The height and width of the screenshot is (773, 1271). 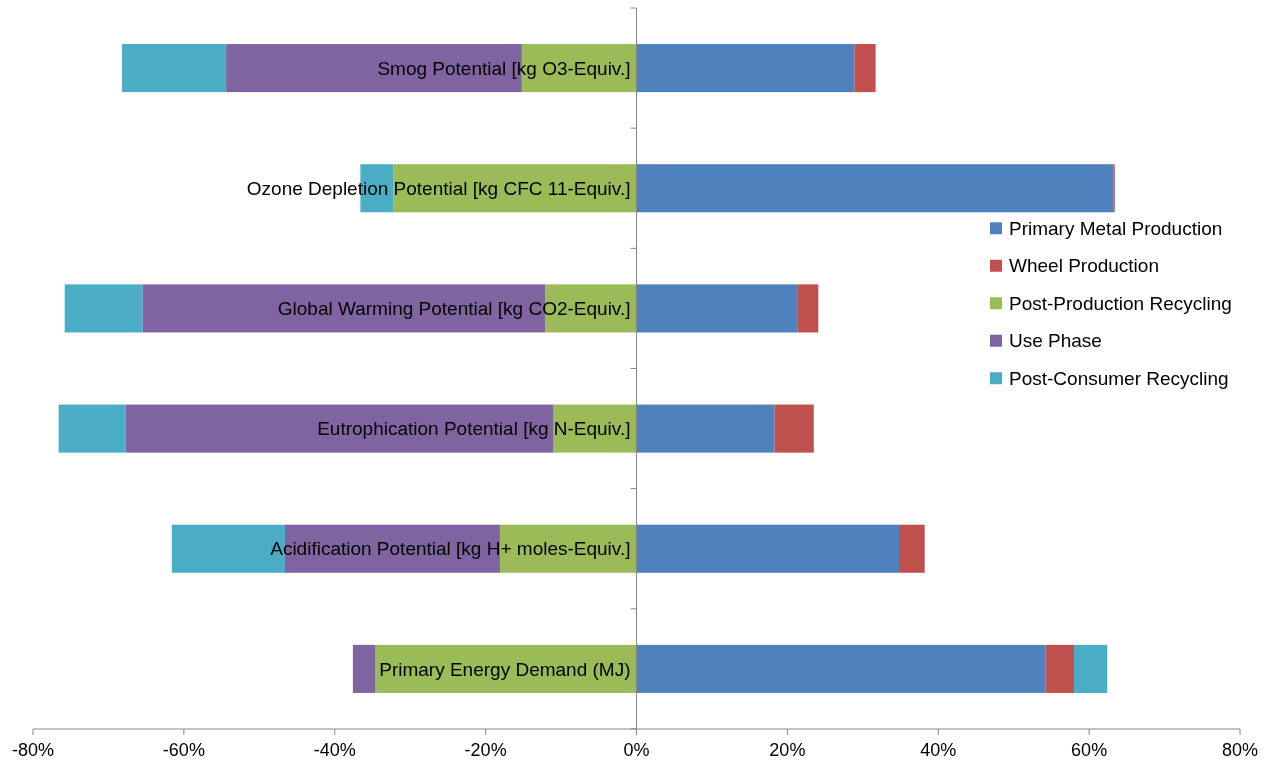 I want to click on legend-label: Use Phase, so click(x=1055, y=341).